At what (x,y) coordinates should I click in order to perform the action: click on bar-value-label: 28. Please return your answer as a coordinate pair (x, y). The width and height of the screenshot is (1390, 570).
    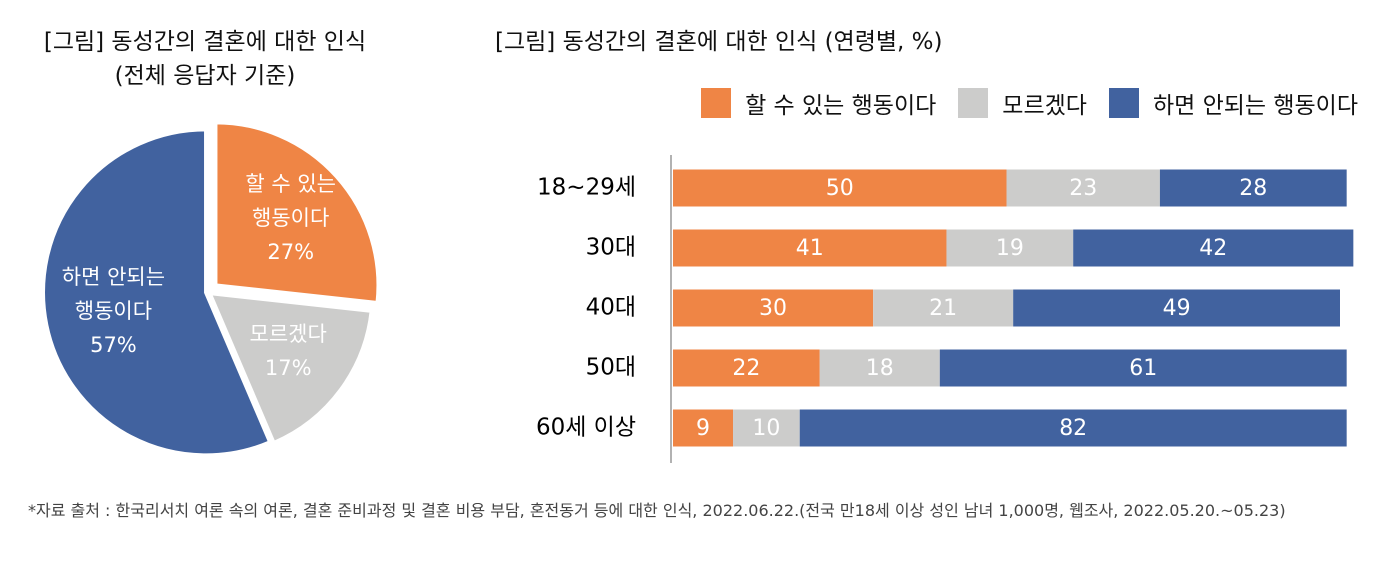
    Looking at the image, I should click on (1253, 188).